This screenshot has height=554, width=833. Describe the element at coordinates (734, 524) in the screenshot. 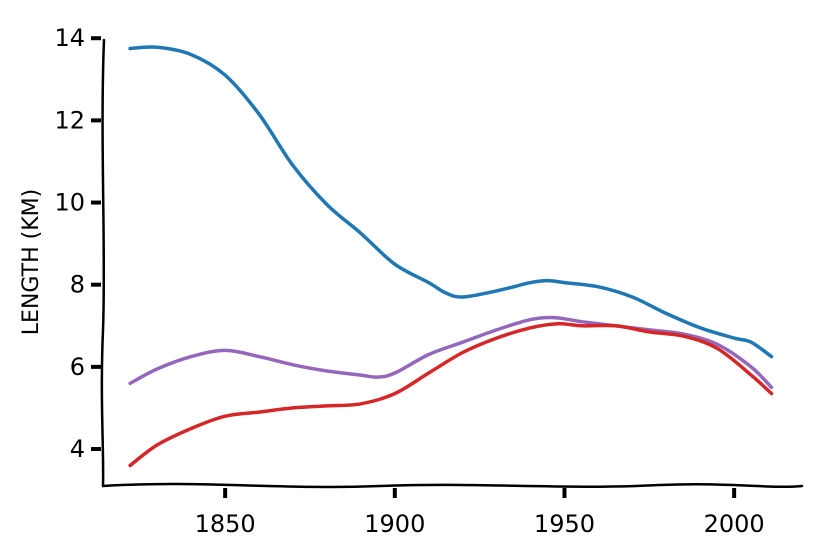

I see `x-tick-label: 2000` at that location.